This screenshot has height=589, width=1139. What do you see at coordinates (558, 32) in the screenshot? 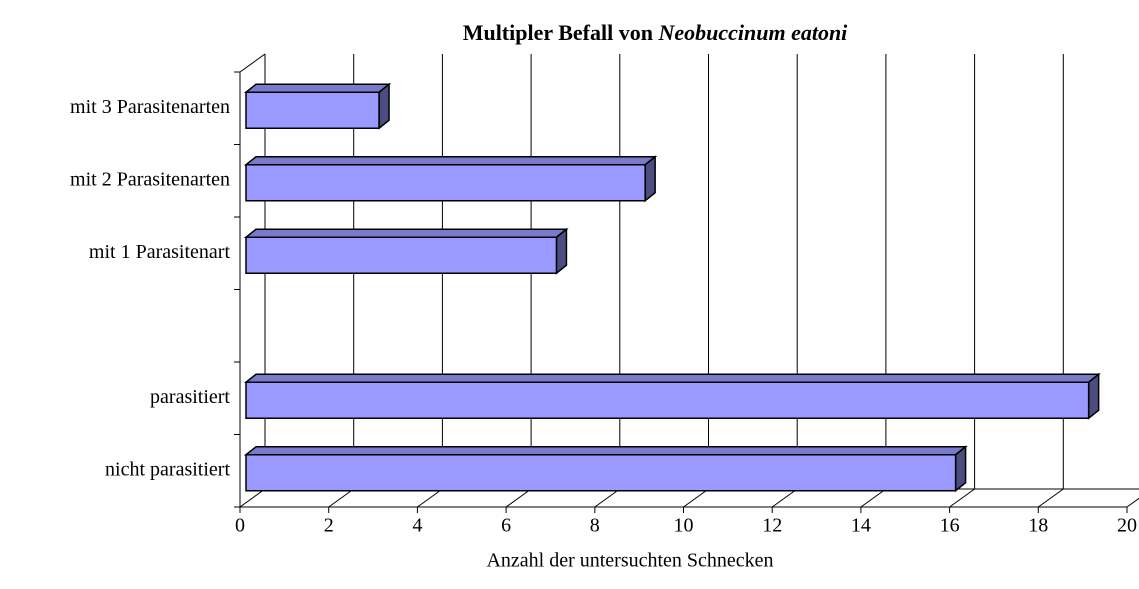
I see `title-part: Multipler Befall von` at bounding box center [558, 32].